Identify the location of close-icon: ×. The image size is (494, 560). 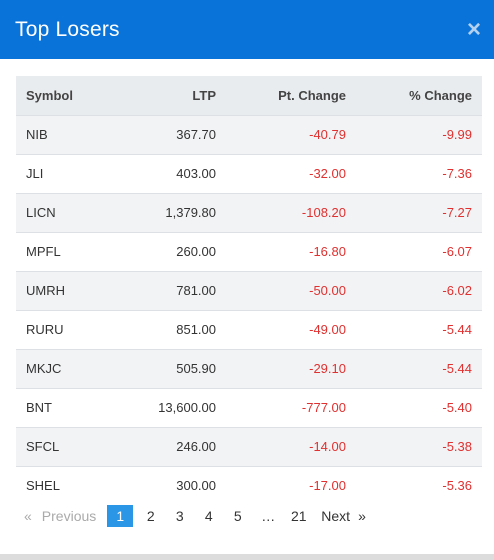
(473, 29).